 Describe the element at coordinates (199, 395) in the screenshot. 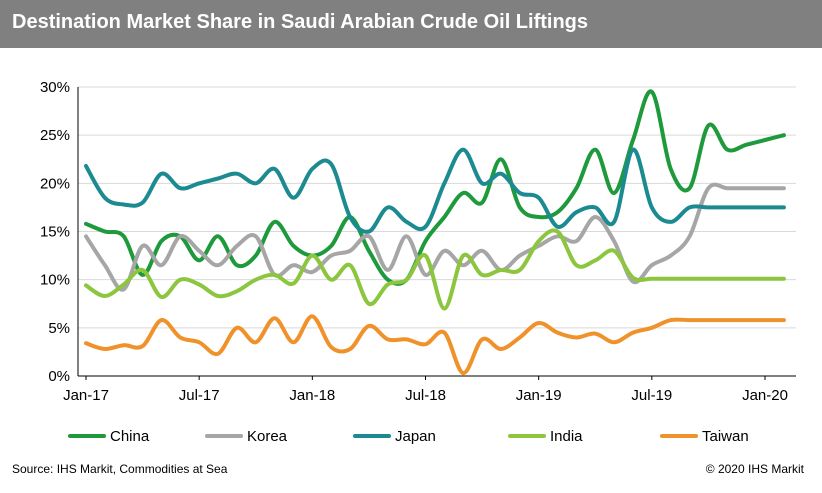

I see `x-tick-label: Jul-17` at that location.